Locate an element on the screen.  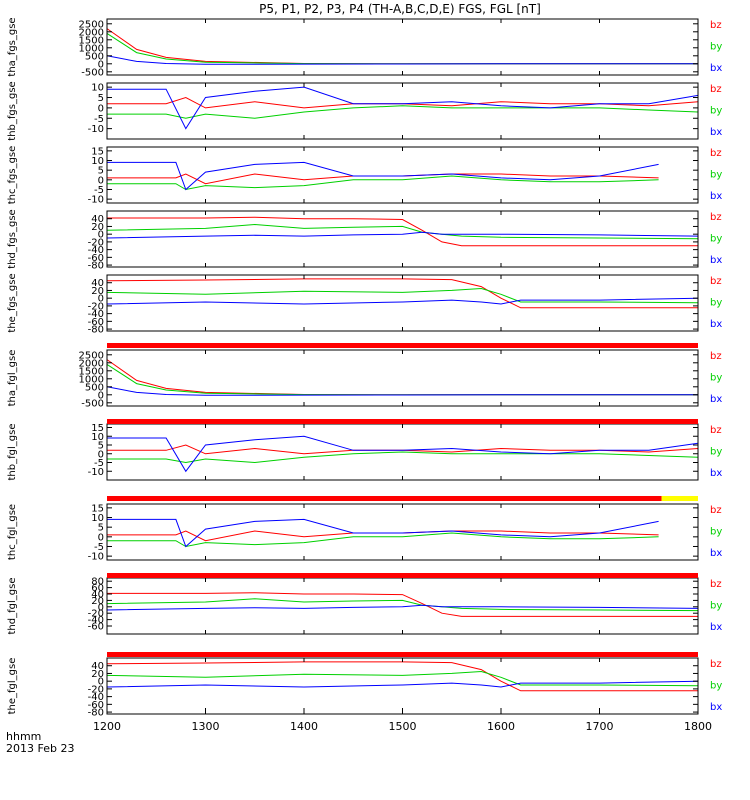
footer-date: 2013 Feb 23 is located at coordinates (40, 748).